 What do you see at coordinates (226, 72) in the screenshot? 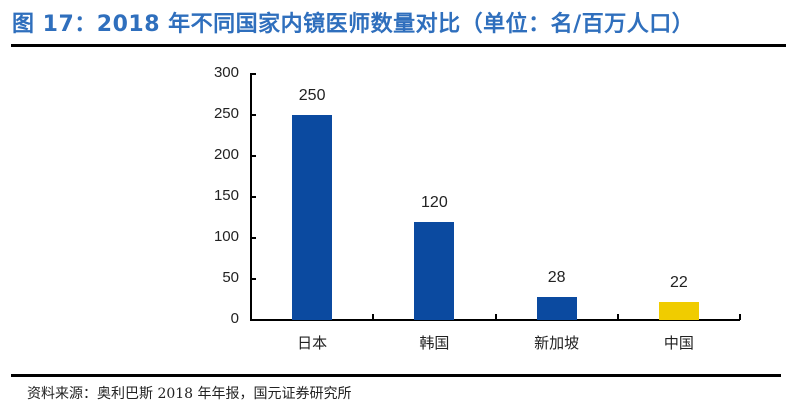
I see `y-tick-label: 300` at bounding box center [226, 72].